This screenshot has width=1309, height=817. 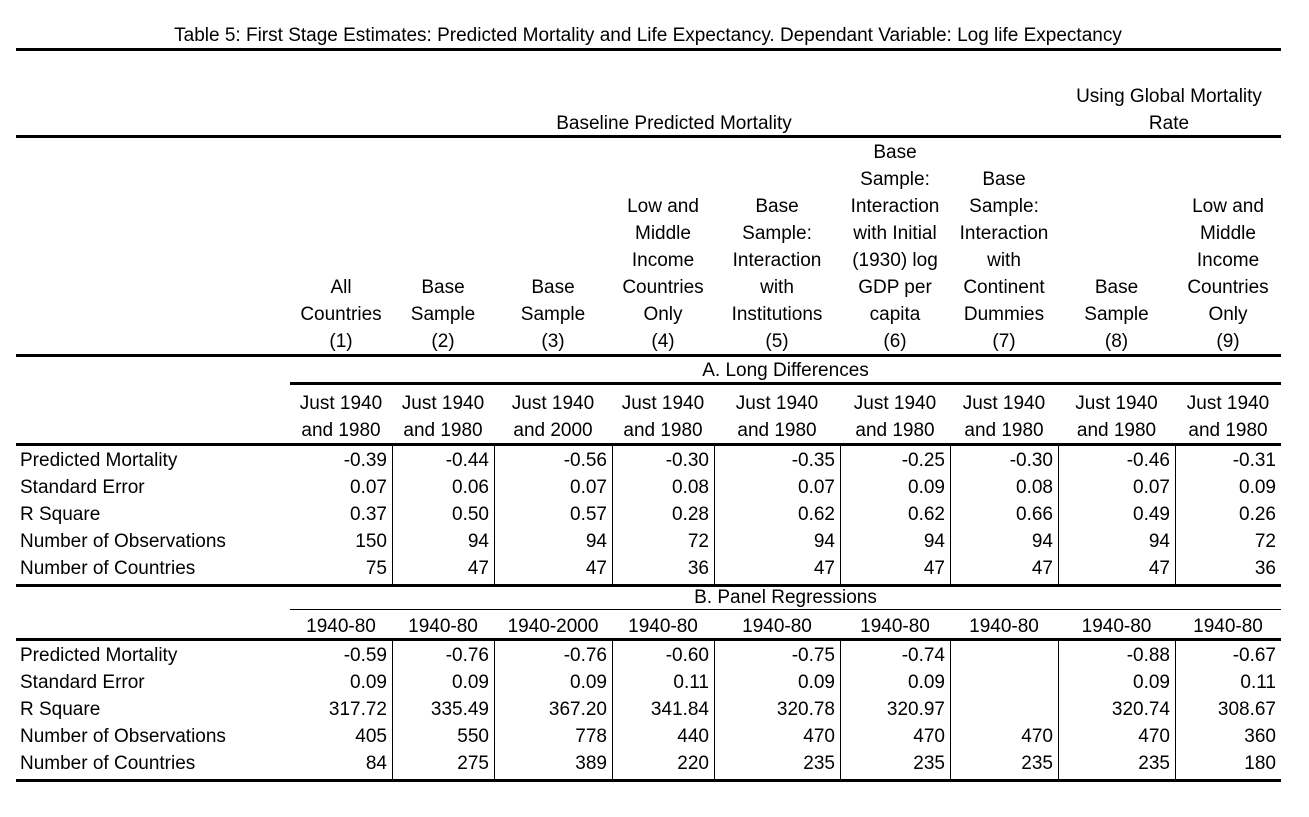 What do you see at coordinates (777, 314) in the screenshot?
I see `column-header-5-line: Institutions` at bounding box center [777, 314].